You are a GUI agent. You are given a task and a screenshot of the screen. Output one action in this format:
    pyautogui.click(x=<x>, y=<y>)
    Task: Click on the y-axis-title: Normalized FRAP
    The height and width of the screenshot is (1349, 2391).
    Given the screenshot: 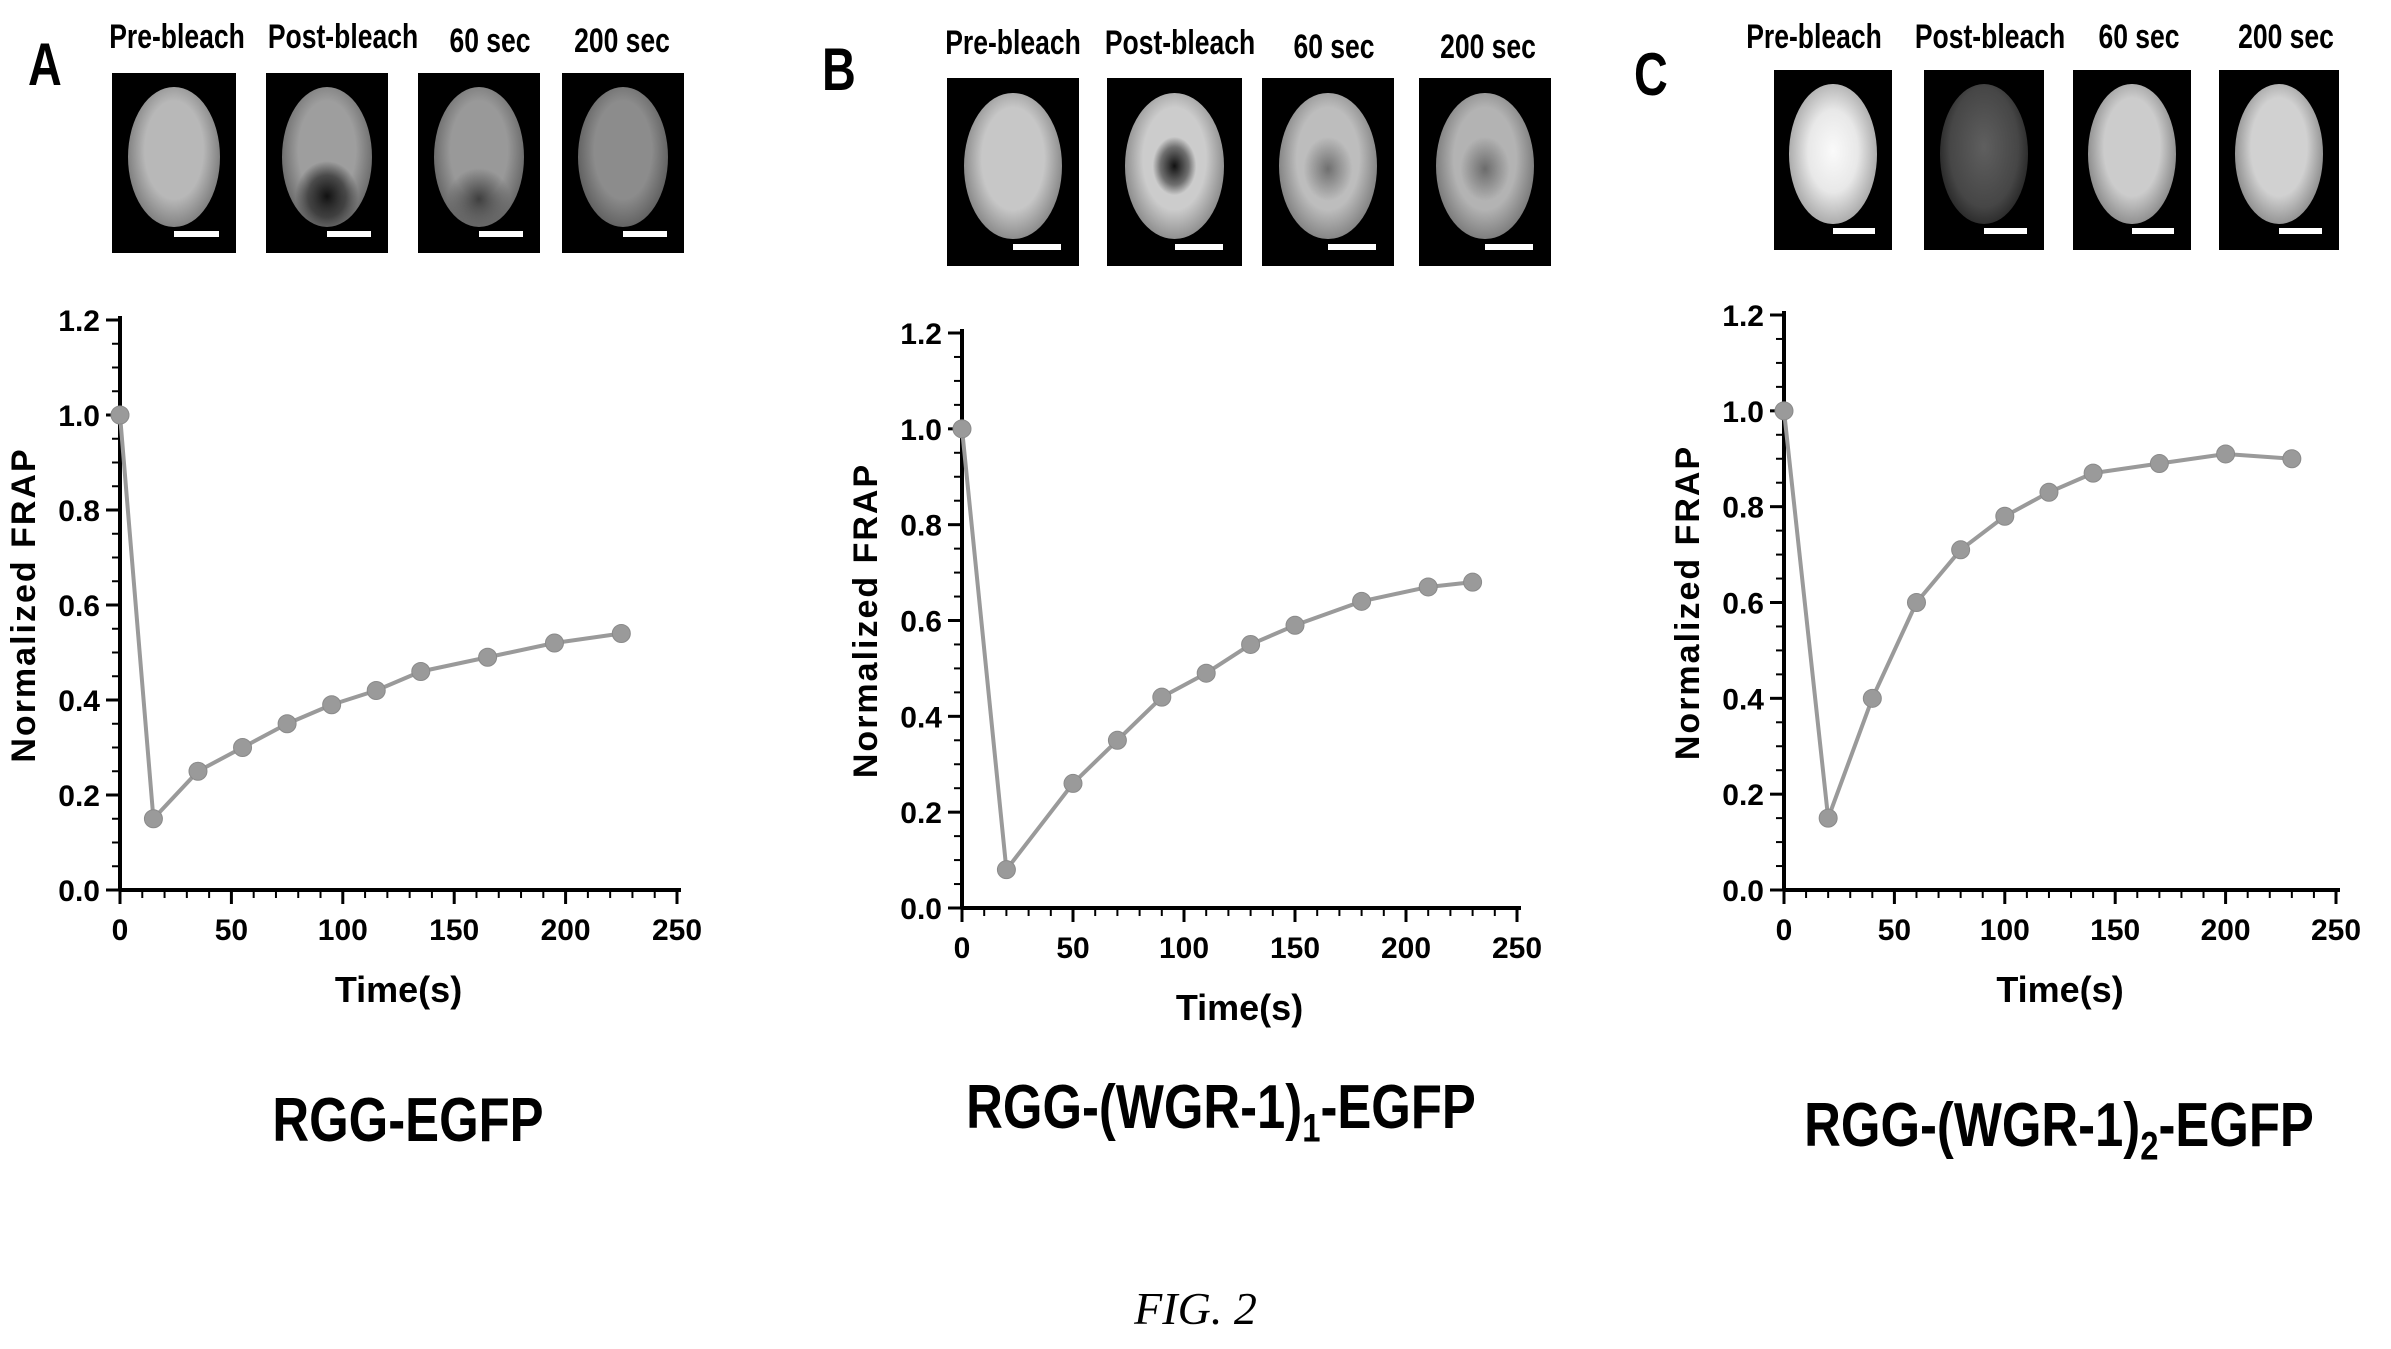 What is the action you would take?
    pyautogui.click(x=24, y=604)
    